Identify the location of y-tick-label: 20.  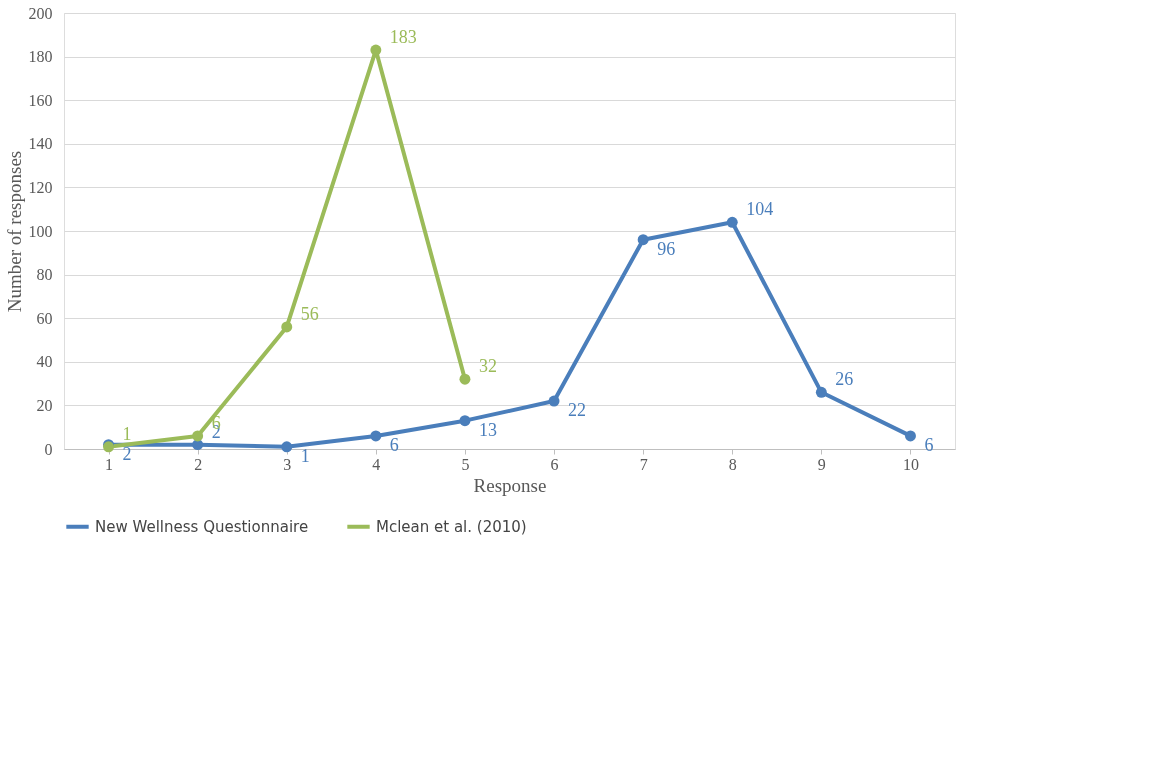
(44, 405).